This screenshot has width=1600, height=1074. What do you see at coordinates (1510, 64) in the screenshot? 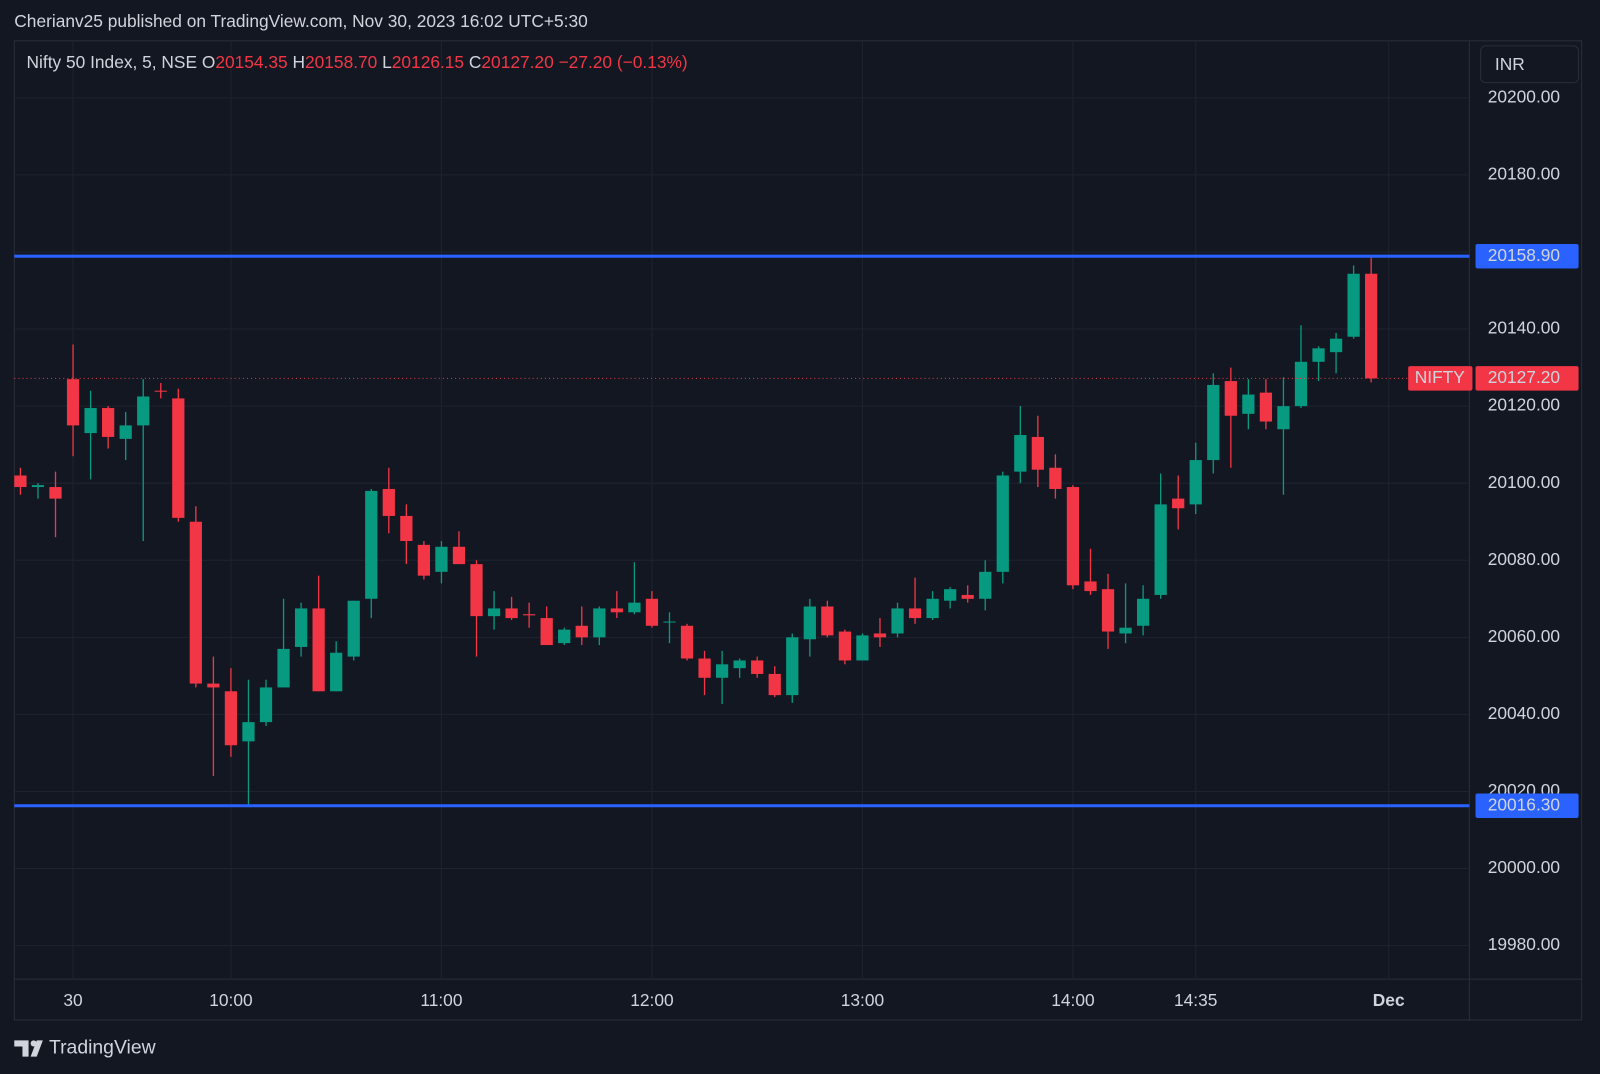
I see `currency-label: INR` at bounding box center [1510, 64].